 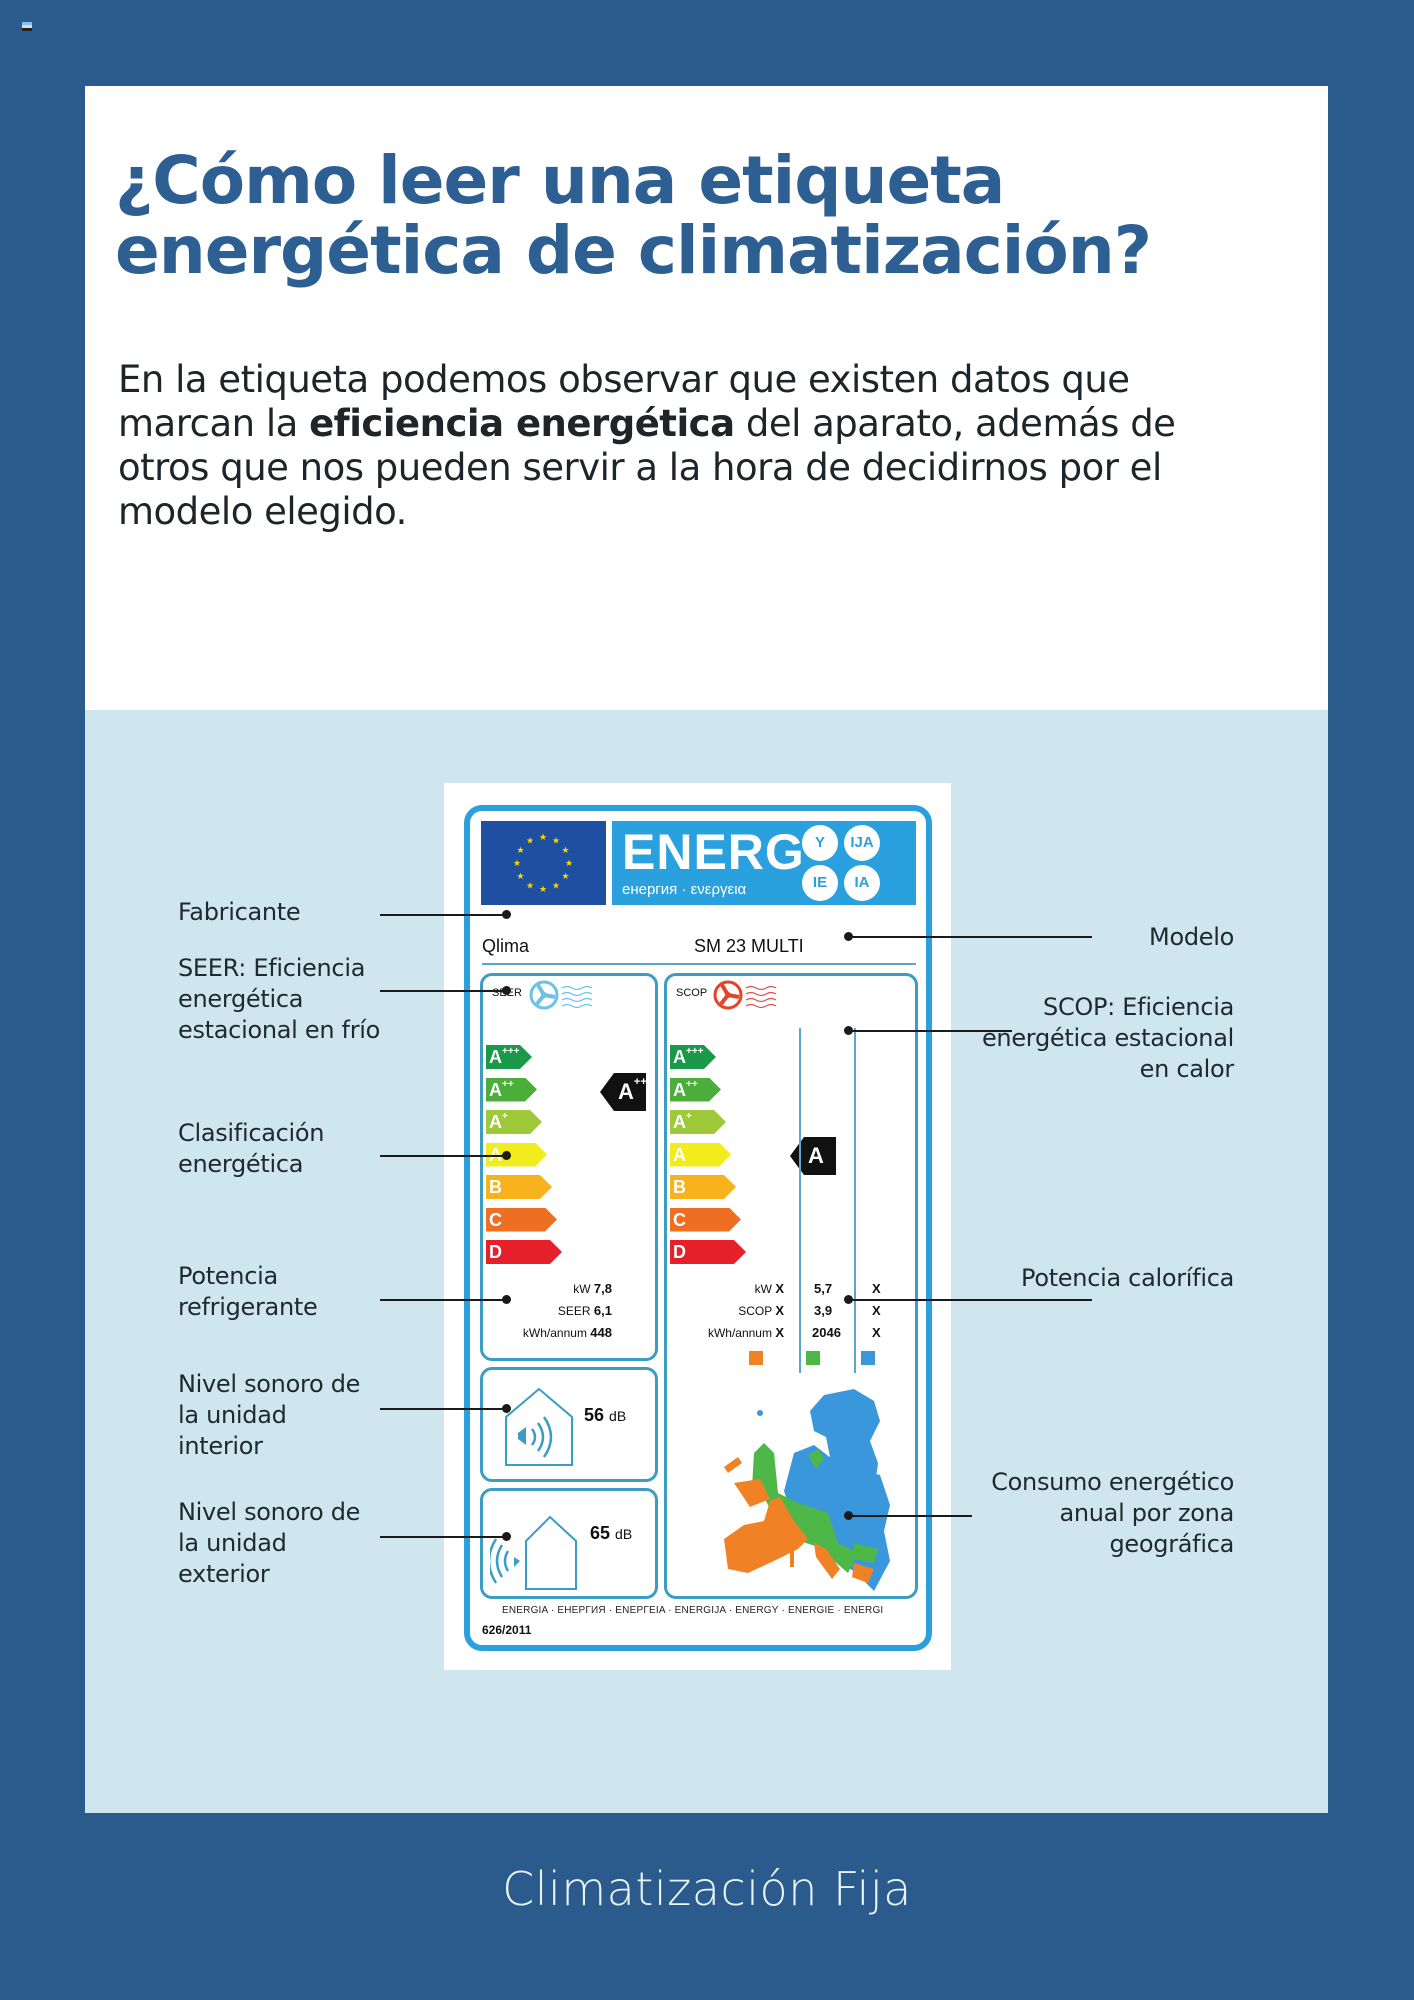 What do you see at coordinates (745, 995) in the screenshot?
I see `heating-fan-icon` at bounding box center [745, 995].